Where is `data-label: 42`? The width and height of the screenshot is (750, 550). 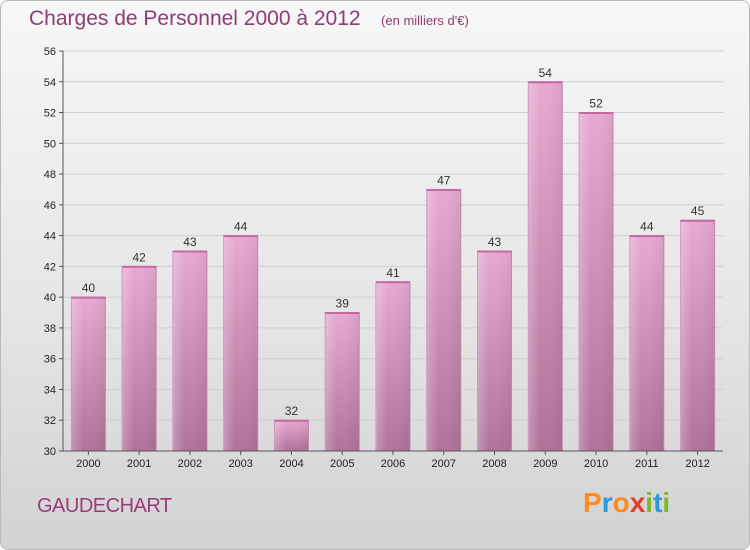
data-label: 42 is located at coordinates (139, 257).